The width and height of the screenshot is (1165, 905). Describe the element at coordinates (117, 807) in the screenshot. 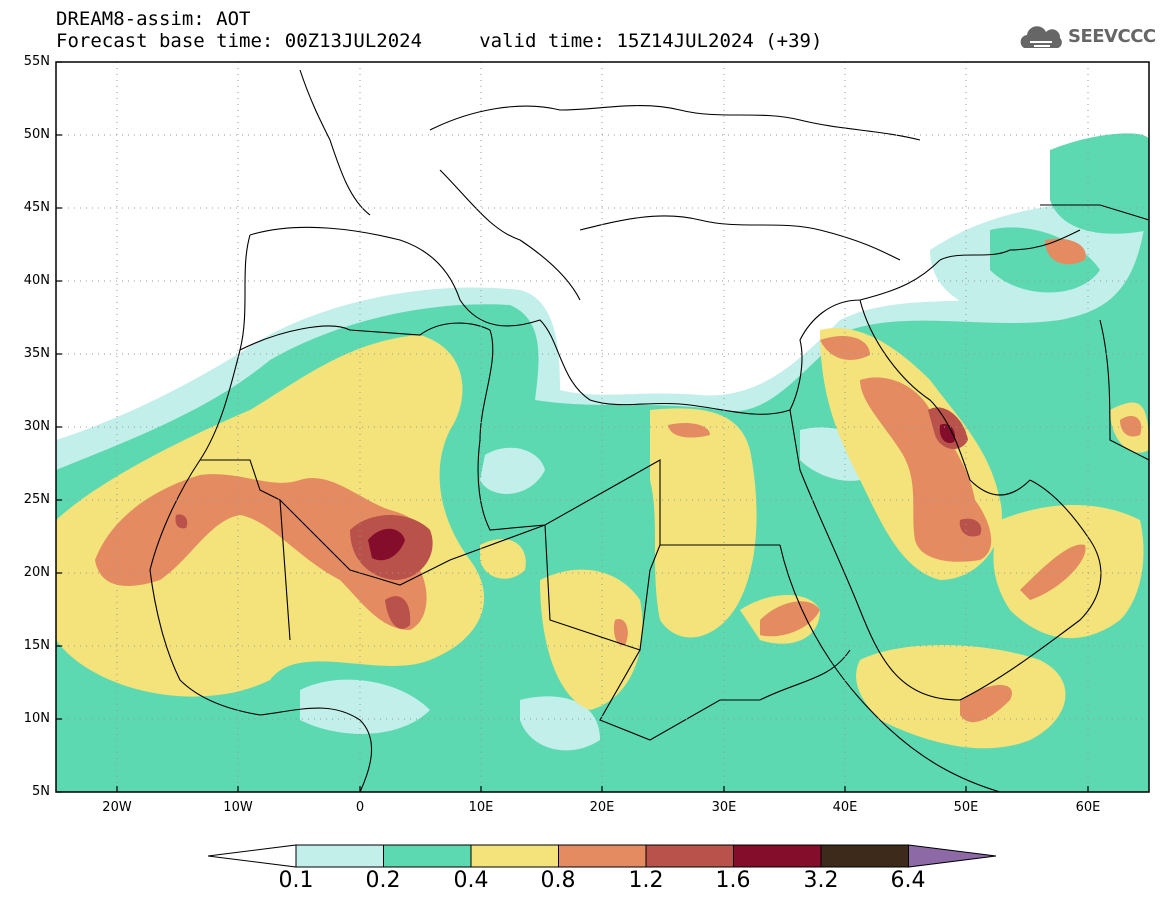

I see `lon-label: 20W` at that location.